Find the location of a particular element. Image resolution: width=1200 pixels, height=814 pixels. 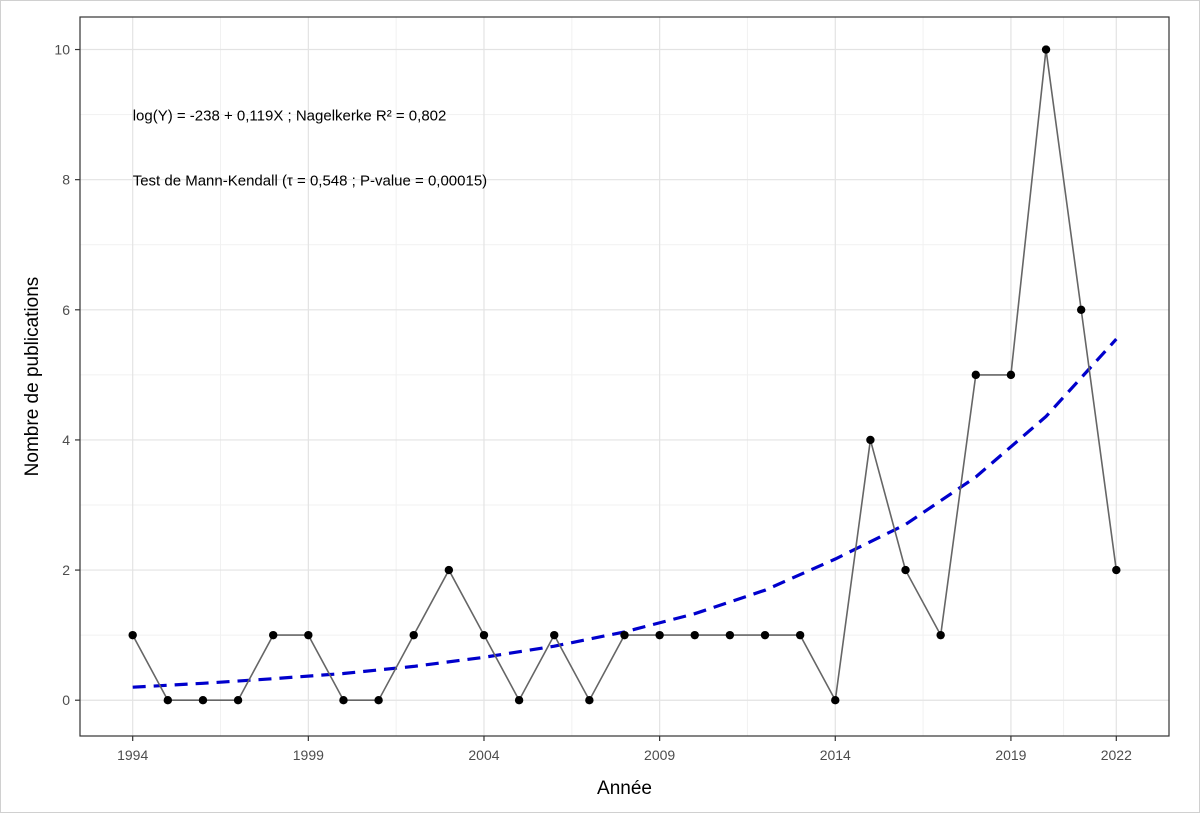

x-tick-label: 2014 is located at coordinates (835, 755).